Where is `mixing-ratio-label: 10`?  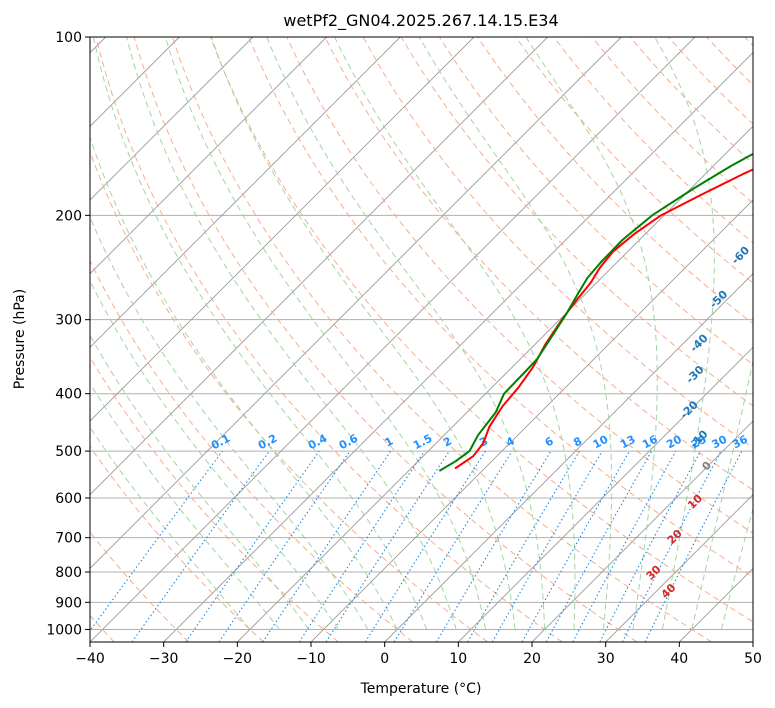 mixing-ratio-label: 10 is located at coordinates (601, 442).